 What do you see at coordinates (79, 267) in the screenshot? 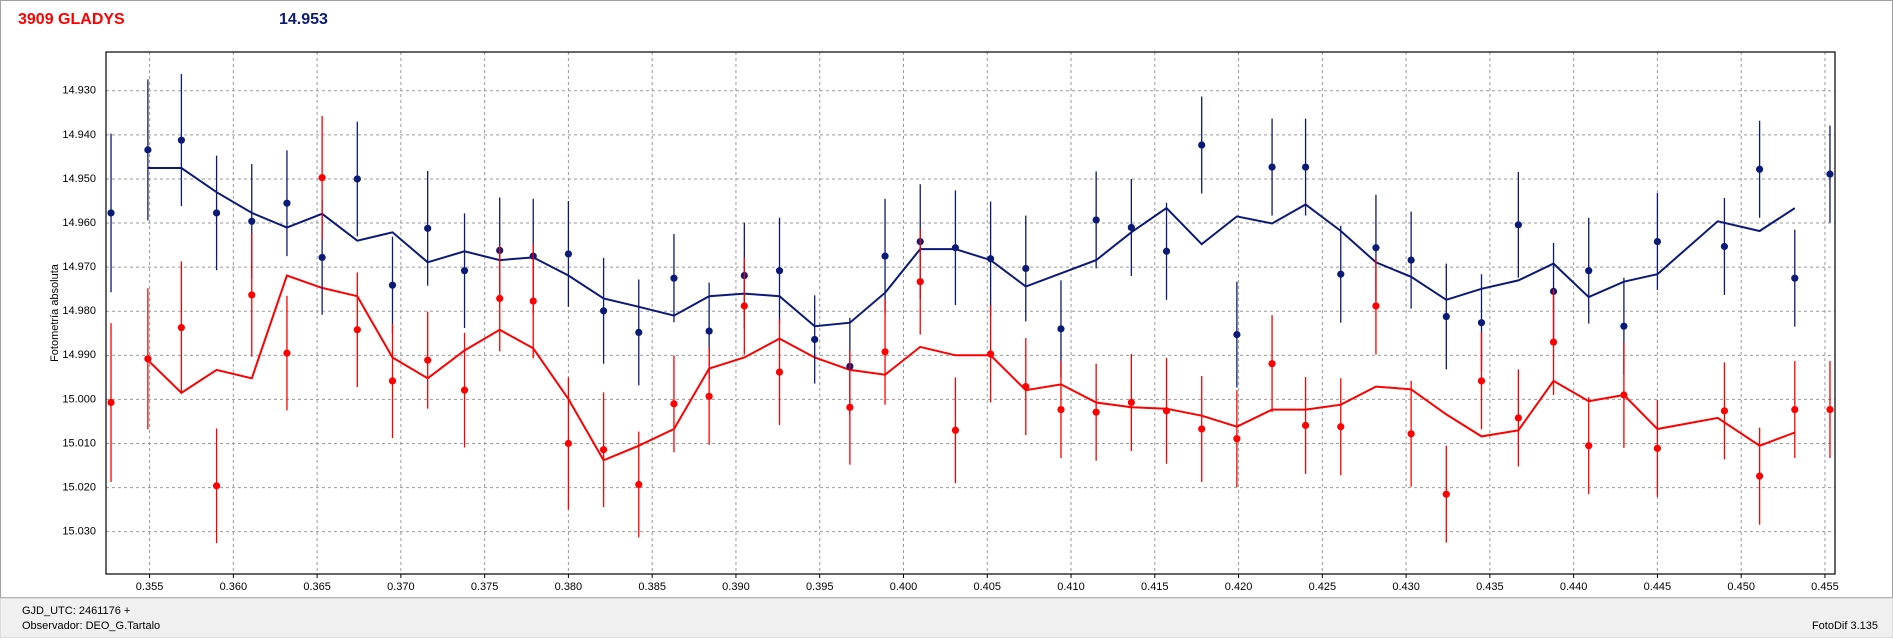
I see `y-tick-label: 14.970` at bounding box center [79, 267].